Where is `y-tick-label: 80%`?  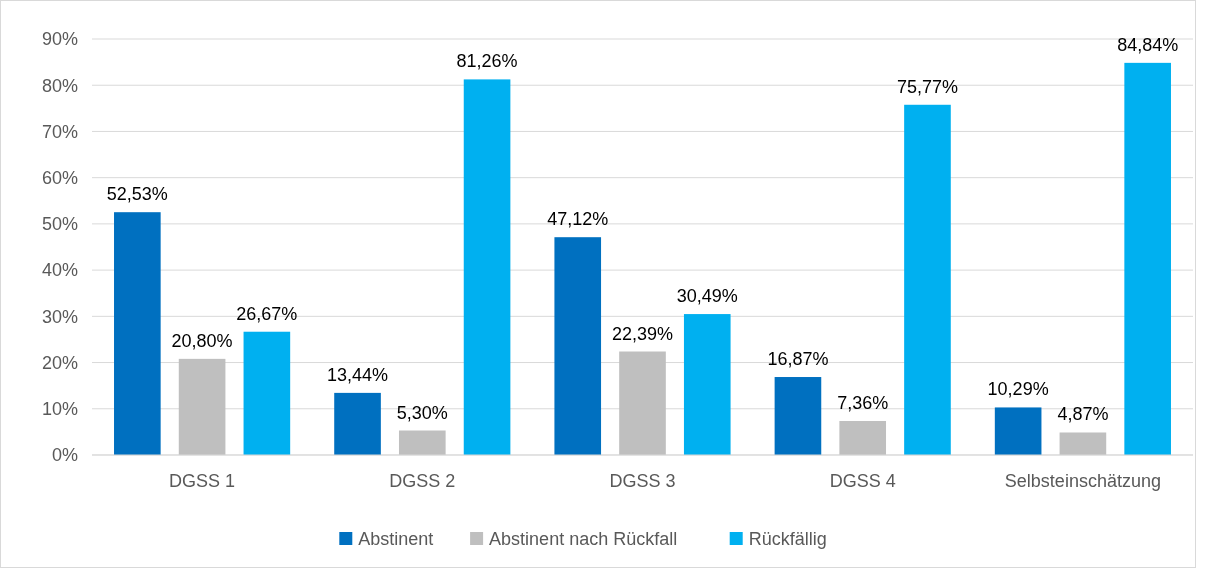
y-tick-label: 80% is located at coordinates (59, 85).